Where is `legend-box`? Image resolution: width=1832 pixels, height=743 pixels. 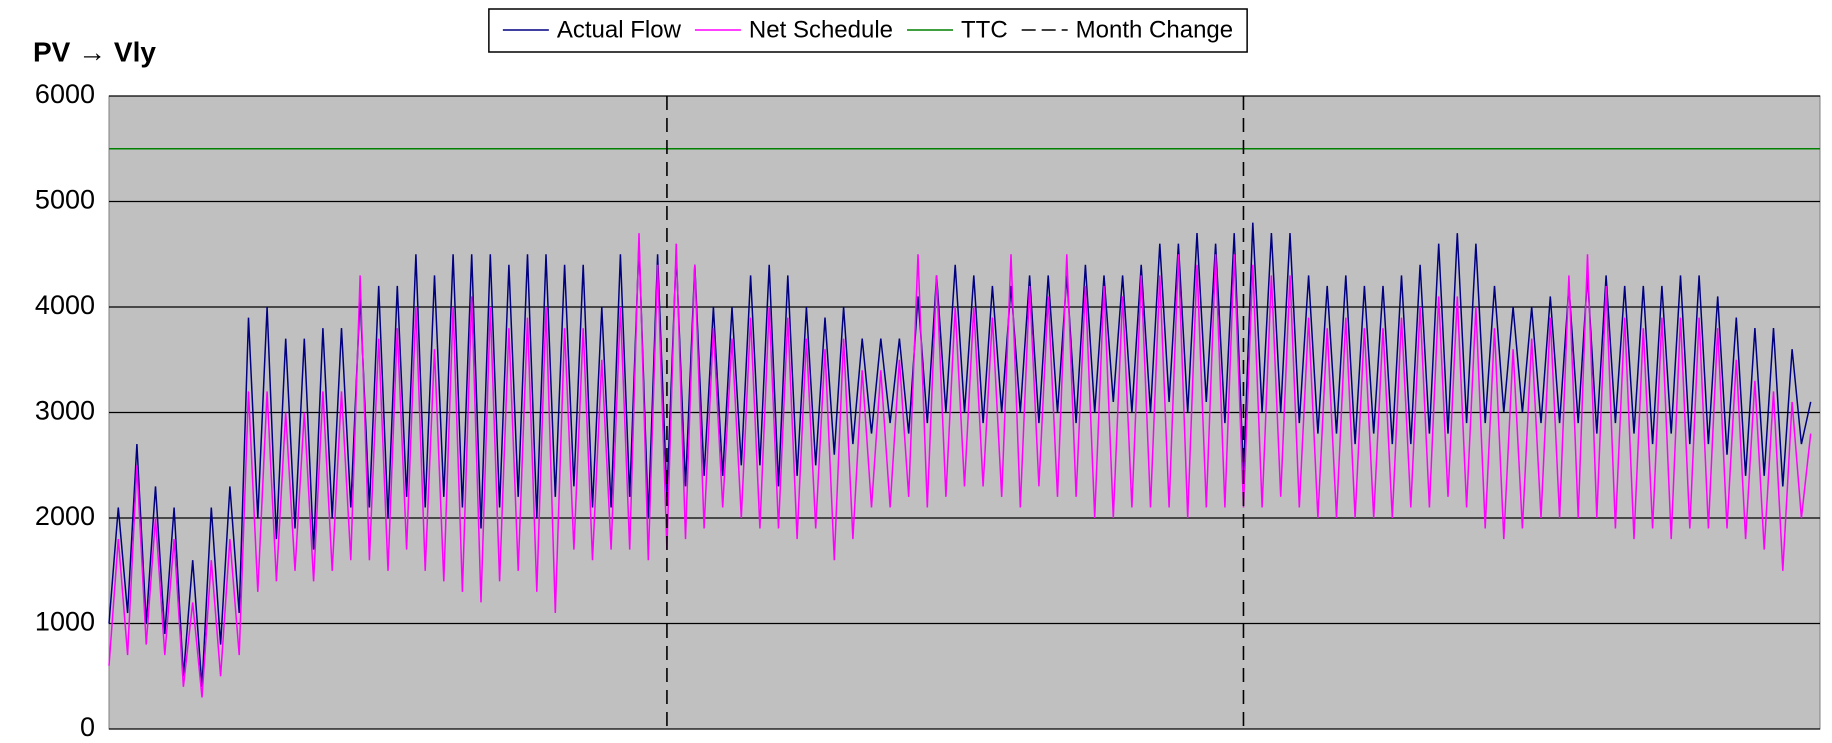 legend-box is located at coordinates (868, 30).